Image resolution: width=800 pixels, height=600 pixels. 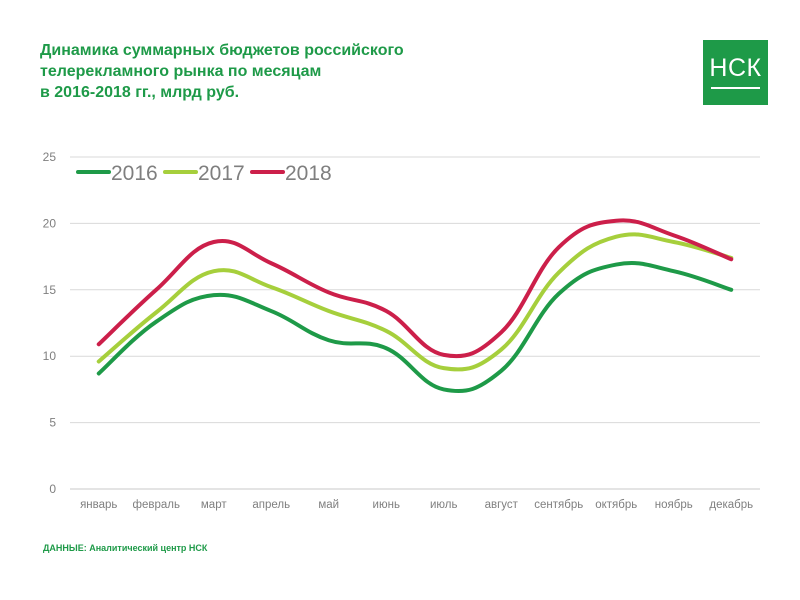 I want to click on y-tick-label: 0, so click(x=52, y=489).